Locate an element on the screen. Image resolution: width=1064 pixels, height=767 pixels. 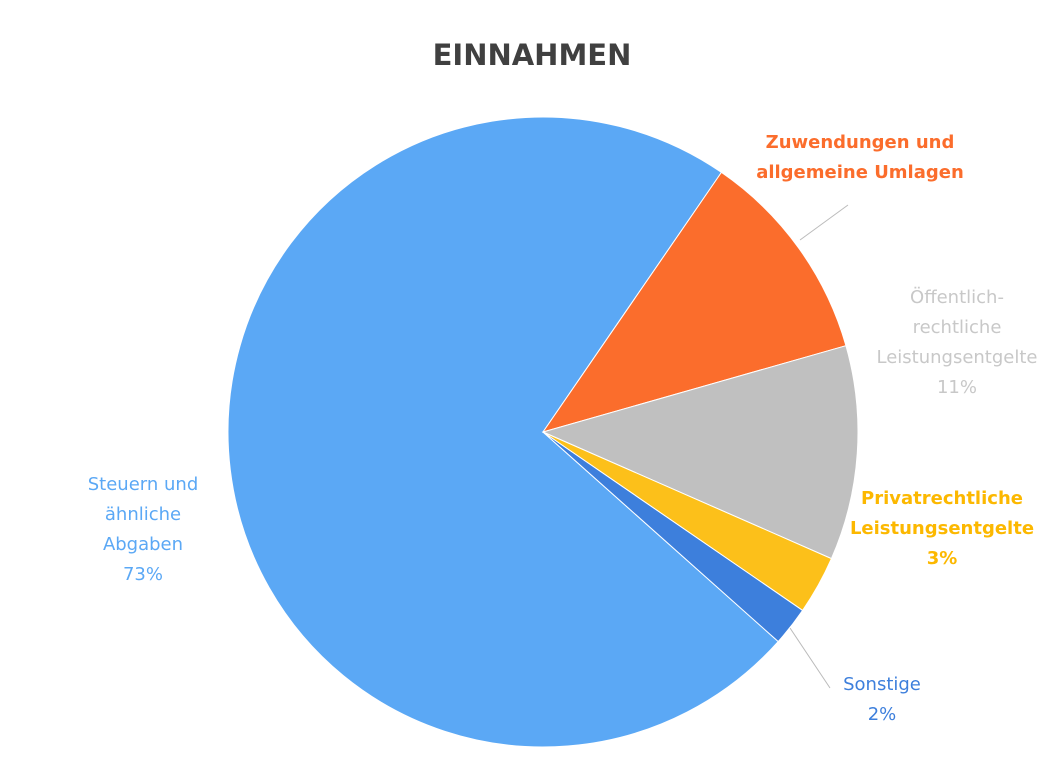
category-label: Zuwendungen und allgemeine Umlagen is located at coordinates (860, 157).